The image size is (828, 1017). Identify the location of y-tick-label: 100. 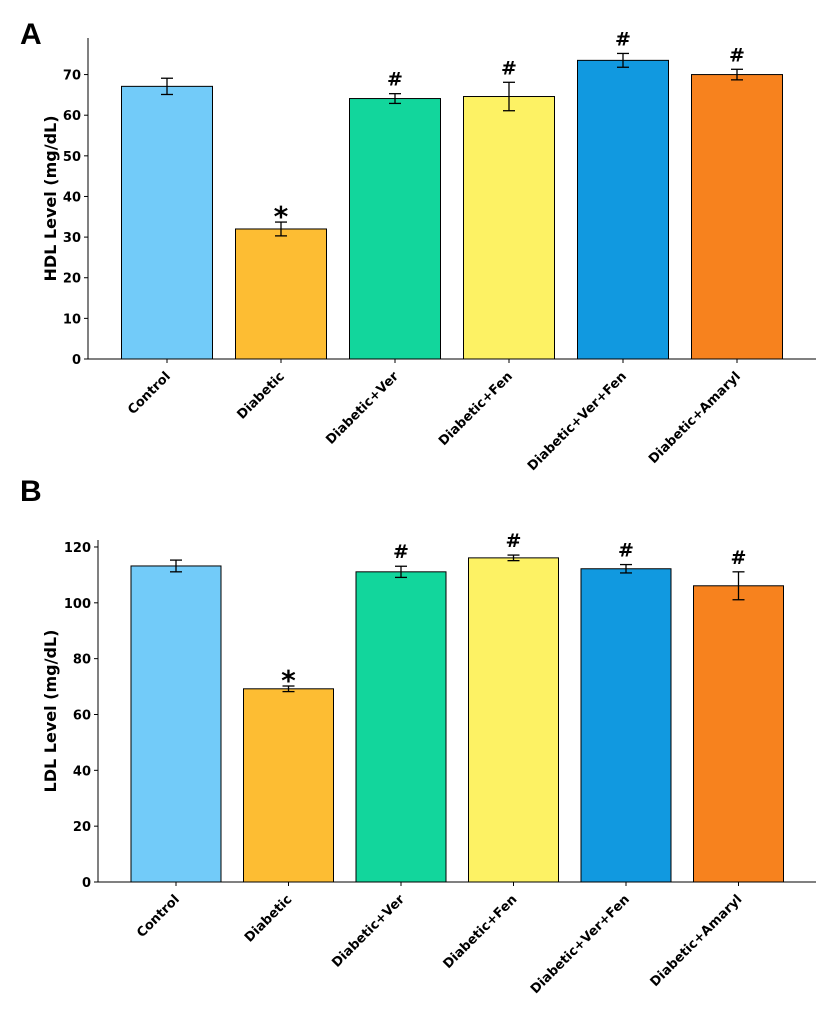
(77, 604).